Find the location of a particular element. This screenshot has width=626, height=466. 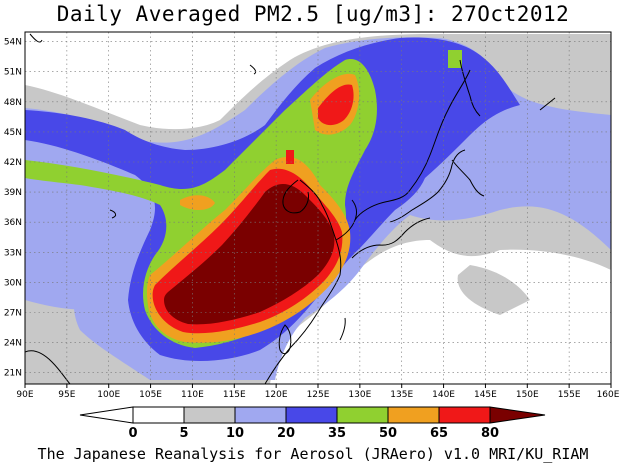

colorbar-label: 35 is located at coordinates (337, 433).